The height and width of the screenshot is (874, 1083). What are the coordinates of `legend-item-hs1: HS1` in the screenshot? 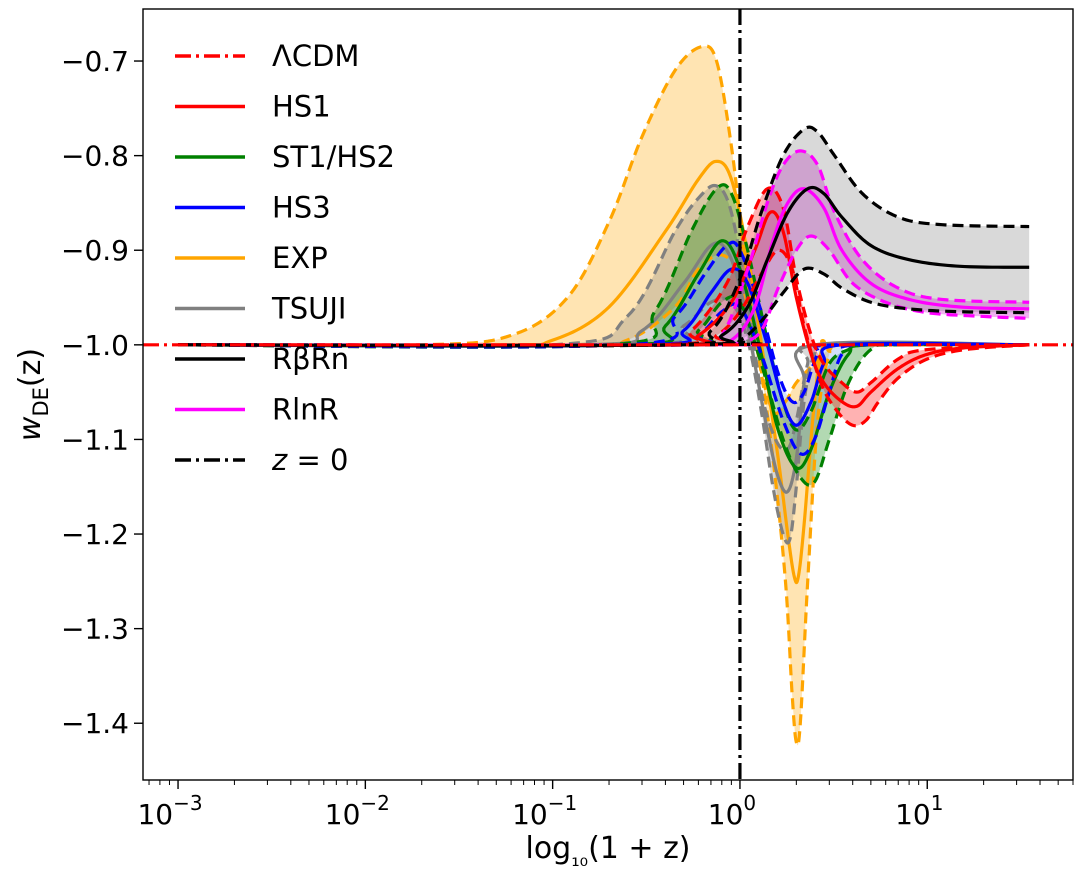 It's located at (253, 107).